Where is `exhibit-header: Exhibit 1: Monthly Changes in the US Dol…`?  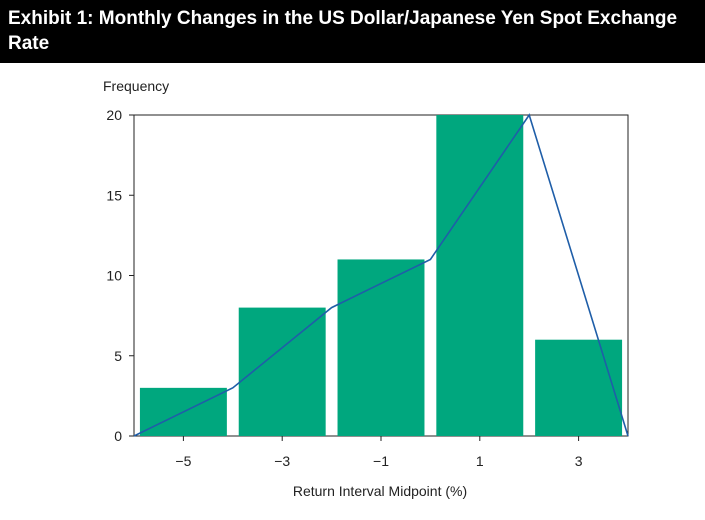 exhibit-header: Exhibit 1: Monthly Changes in the US Dol… is located at coordinates (352, 31).